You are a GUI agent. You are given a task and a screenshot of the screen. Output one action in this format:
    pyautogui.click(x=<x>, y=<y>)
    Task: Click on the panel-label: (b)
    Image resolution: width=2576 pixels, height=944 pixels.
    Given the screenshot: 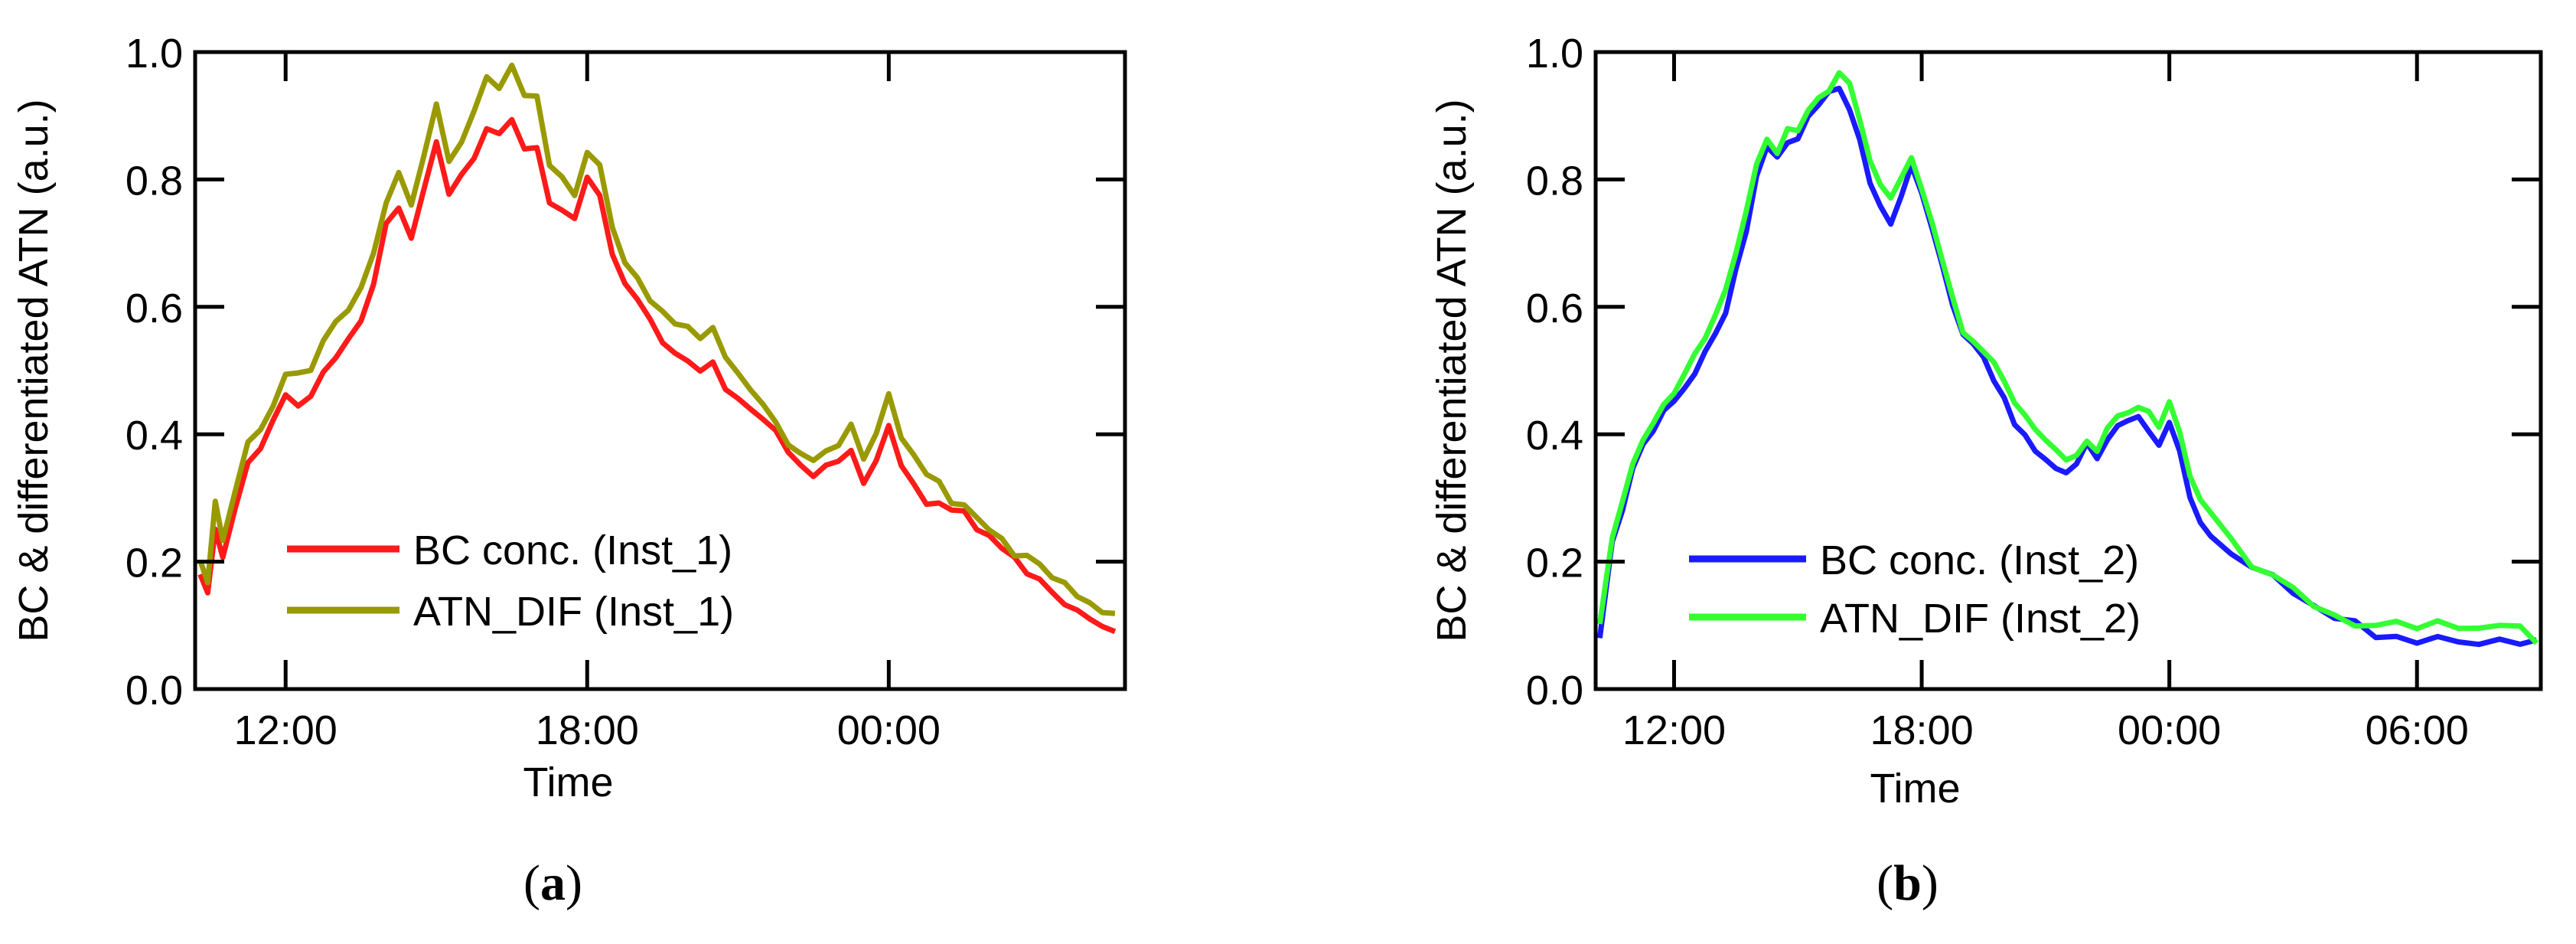 What is the action you would take?
    pyautogui.click(x=1908, y=883)
    